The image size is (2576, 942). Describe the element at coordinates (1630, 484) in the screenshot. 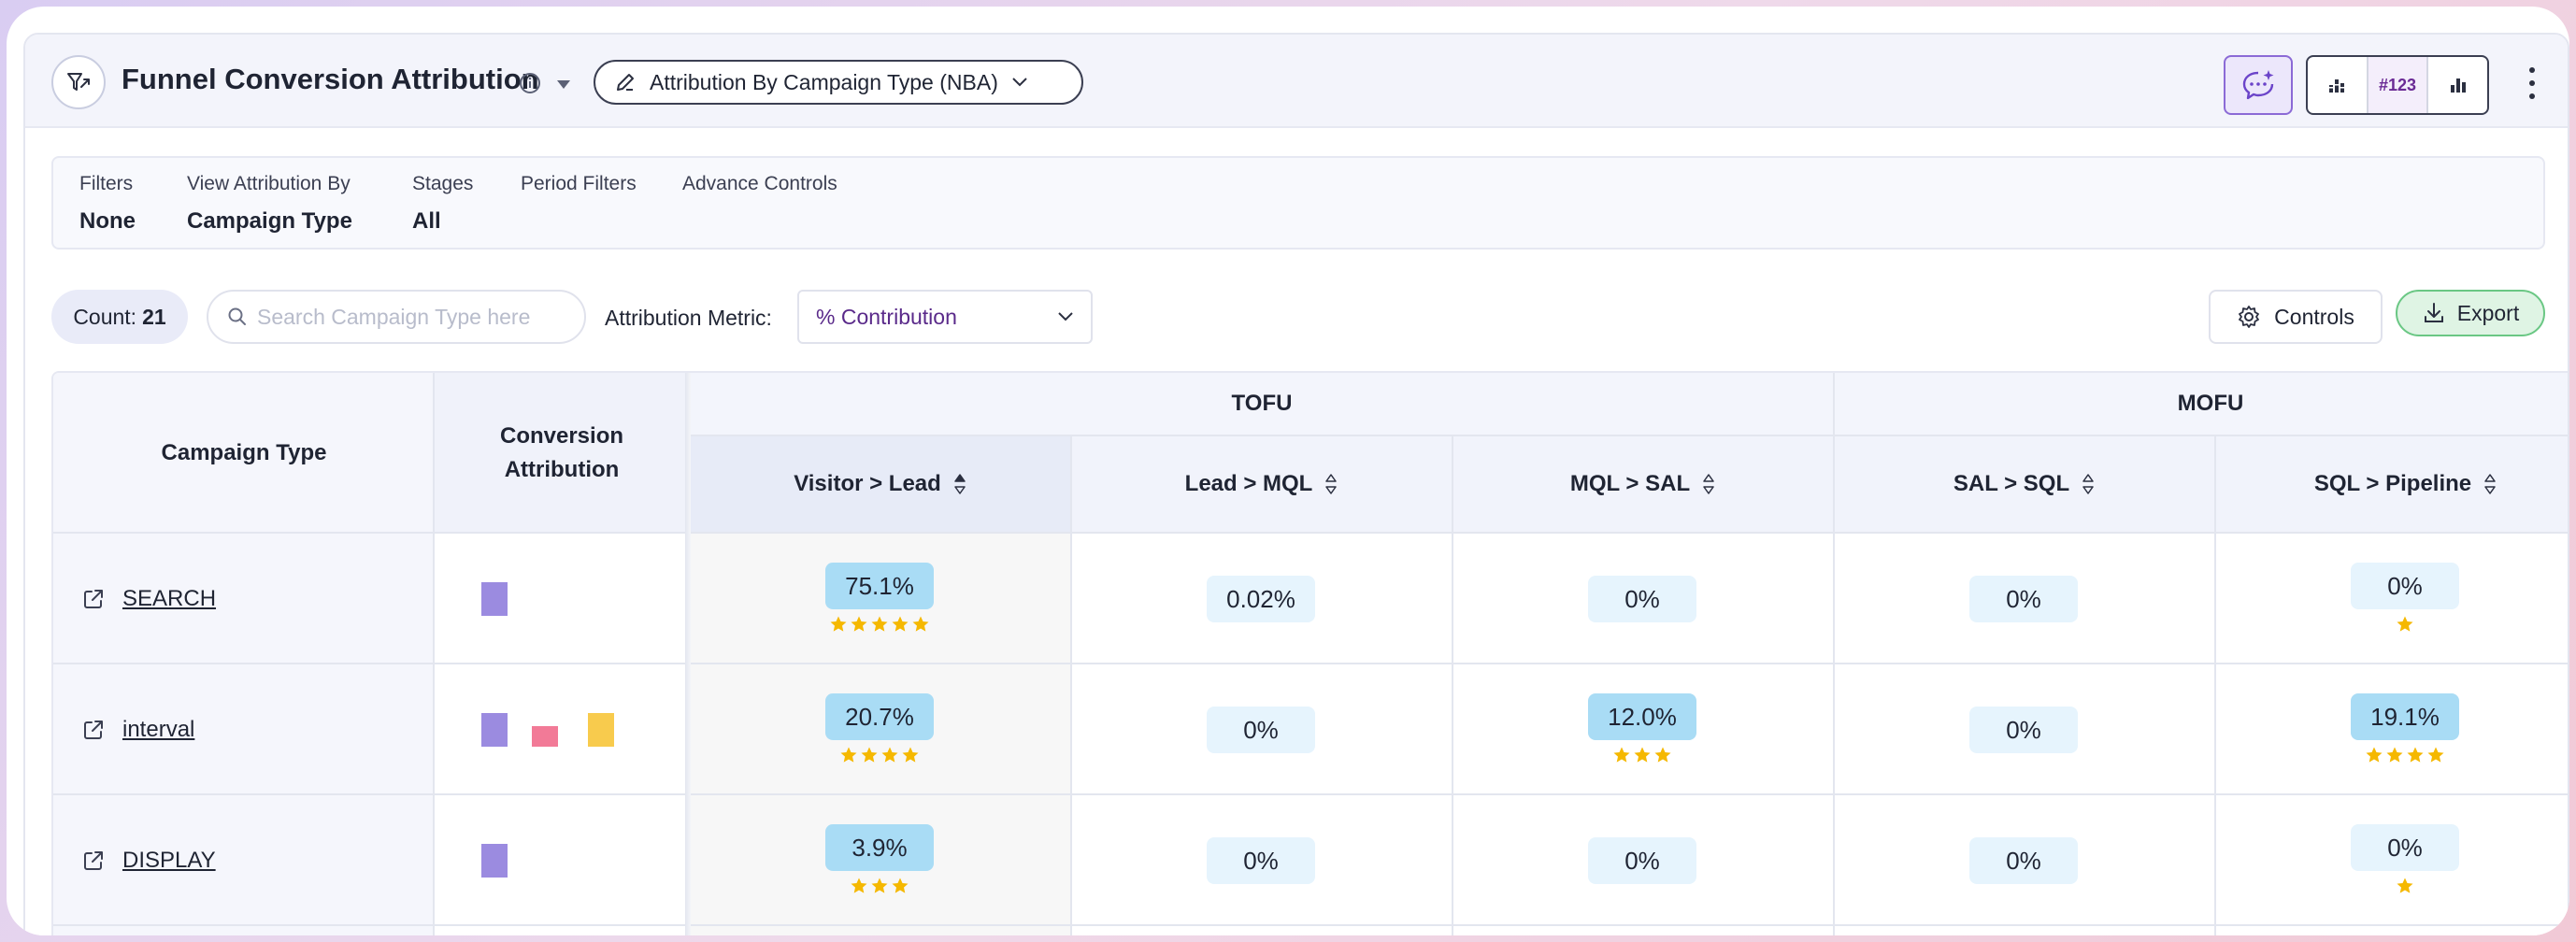

I see `stage-label: MQL > SAL` at that location.